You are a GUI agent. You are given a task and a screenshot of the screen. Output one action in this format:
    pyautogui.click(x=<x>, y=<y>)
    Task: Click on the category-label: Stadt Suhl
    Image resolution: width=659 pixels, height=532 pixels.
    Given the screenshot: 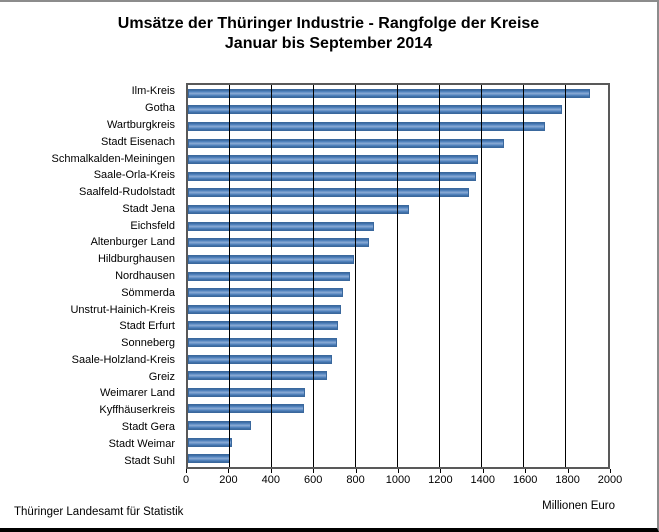 What is the action you would take?
    pyautogui.click(x=149, y=460)
    